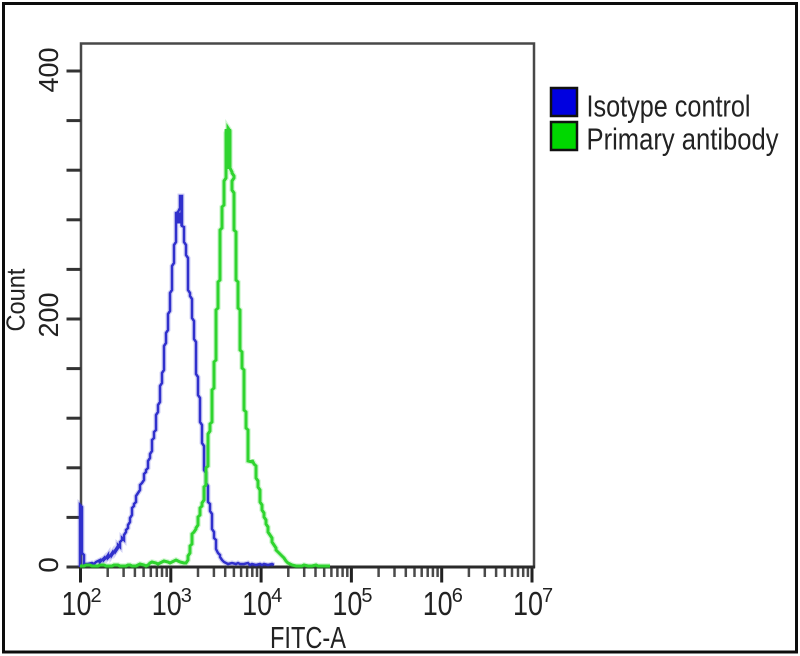 The image size is (800, 656). What do you see at coordinates (48, 315) in the screenshot?
I see `svg-text: 200` at bounding box center [48, 315].